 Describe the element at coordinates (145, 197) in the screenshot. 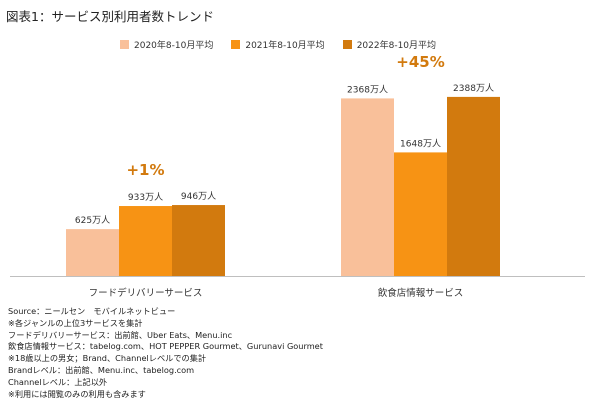

I see `data-label: 933万人` at that location.